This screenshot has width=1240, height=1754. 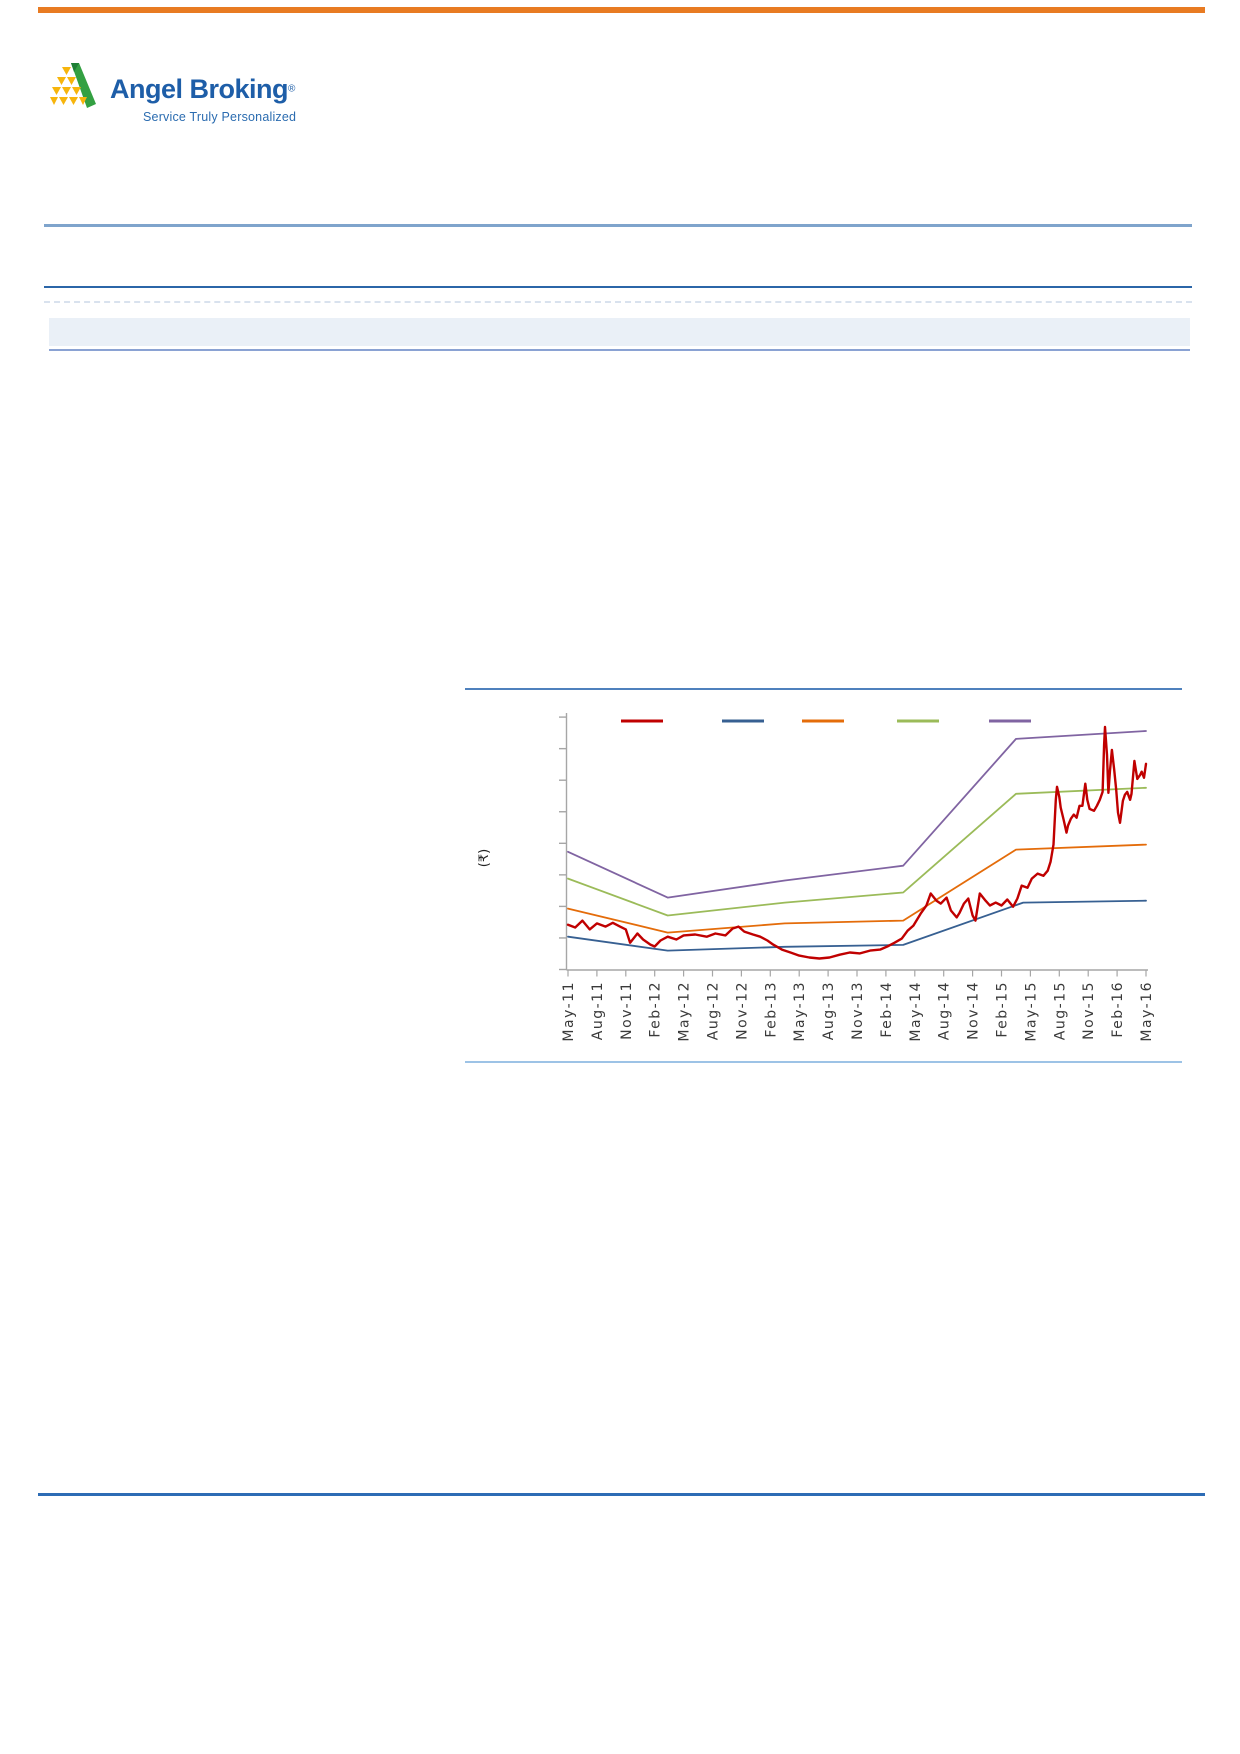 I want to click on band-underline, so click(x=619, y=350).